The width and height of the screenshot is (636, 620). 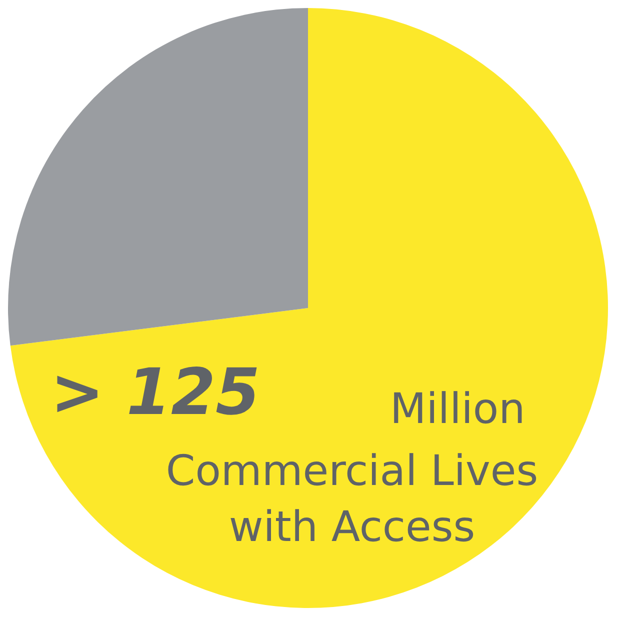 What do you see at coordinates (155, 393) in the screenshot?
I see `text: > 125` at bounding box center [155, 393].